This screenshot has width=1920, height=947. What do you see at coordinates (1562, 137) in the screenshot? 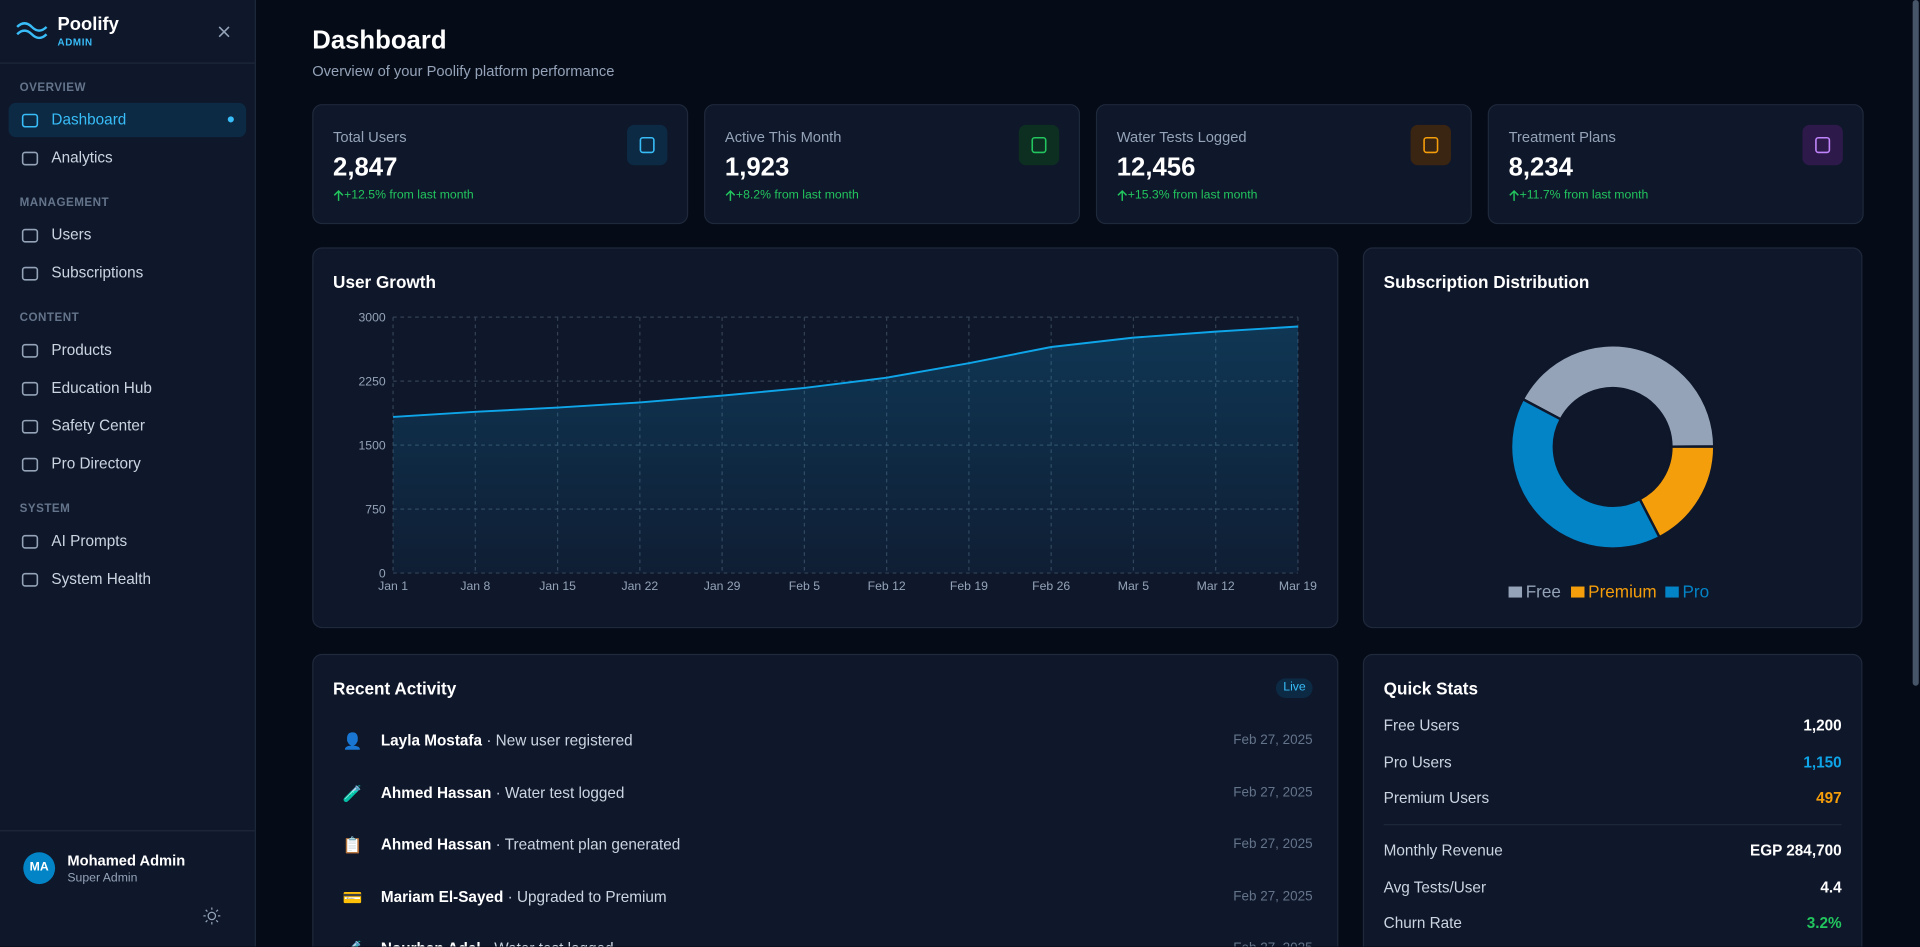
I see `stat-label: Treatment Plans` at bounding box center [1562, 137].